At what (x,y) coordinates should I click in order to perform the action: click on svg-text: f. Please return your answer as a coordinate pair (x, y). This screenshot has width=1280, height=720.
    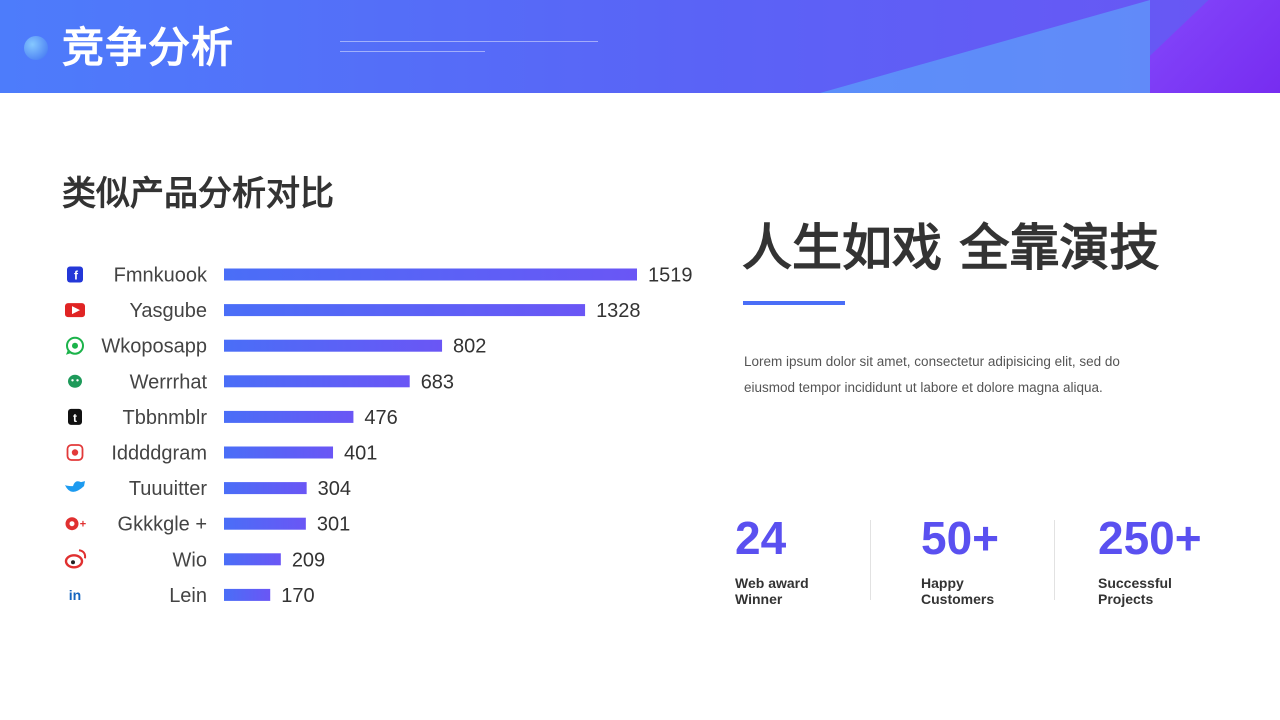
    Looking at the image, I should click on (76, 276).